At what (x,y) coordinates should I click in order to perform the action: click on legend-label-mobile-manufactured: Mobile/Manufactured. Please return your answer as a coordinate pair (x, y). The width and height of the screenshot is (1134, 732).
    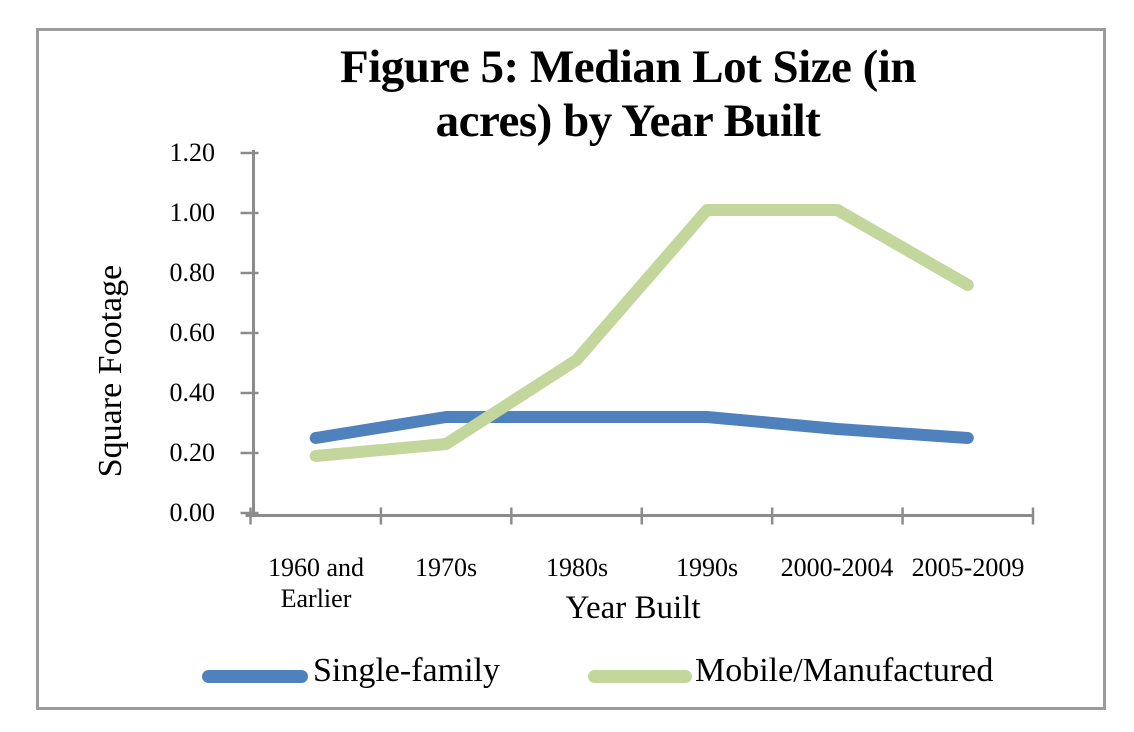
    Looking at the image, I should click on (844, 670).